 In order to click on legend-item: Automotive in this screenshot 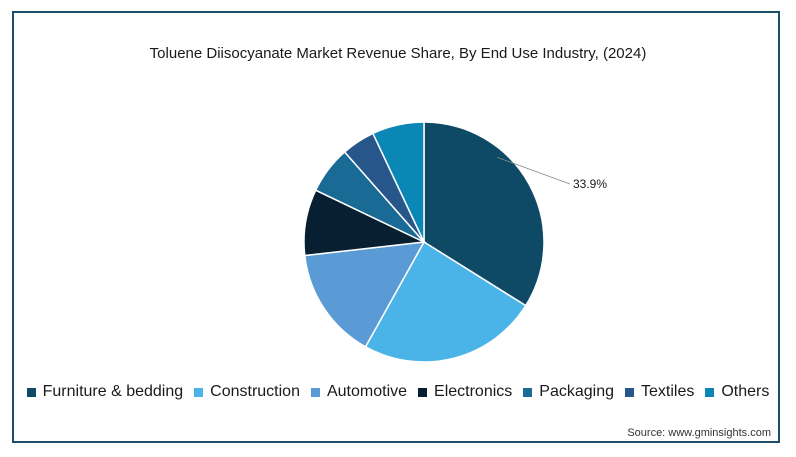, I will do `click(359, 392)`.